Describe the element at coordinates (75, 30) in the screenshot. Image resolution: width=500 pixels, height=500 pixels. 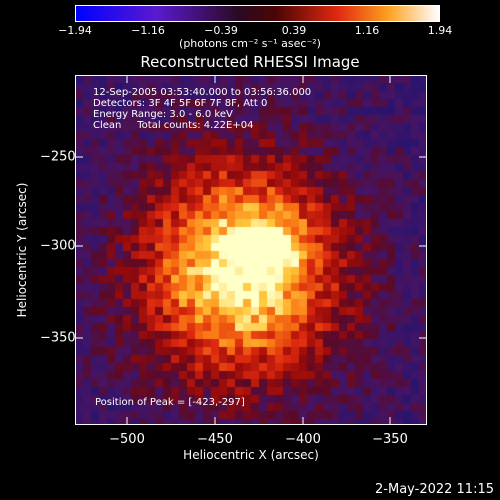
I see `colorbar-tick: −1.94` at that location.